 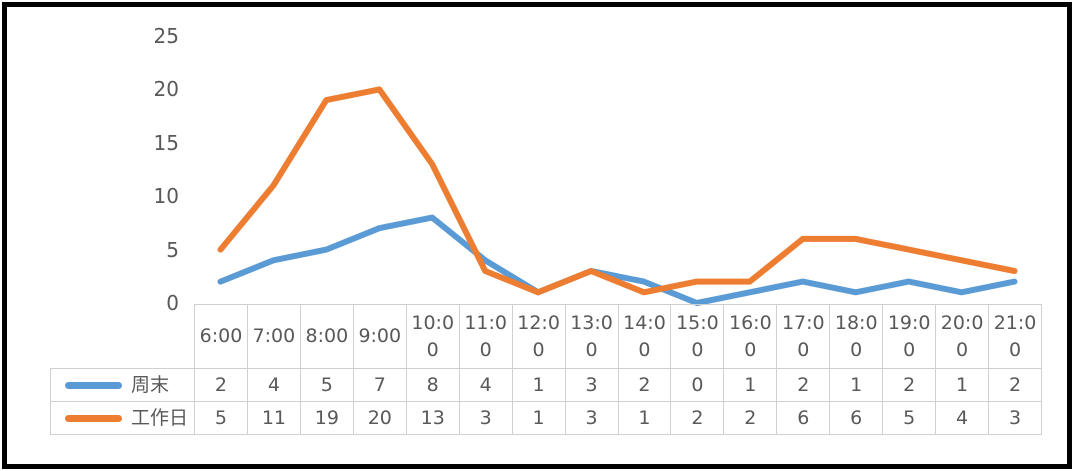 I want to click on weekend-table-row: 周末 2 4 5 7 8 4 1 3 2 0 1 2 1 2 1 2, so click(x=546, y=385).